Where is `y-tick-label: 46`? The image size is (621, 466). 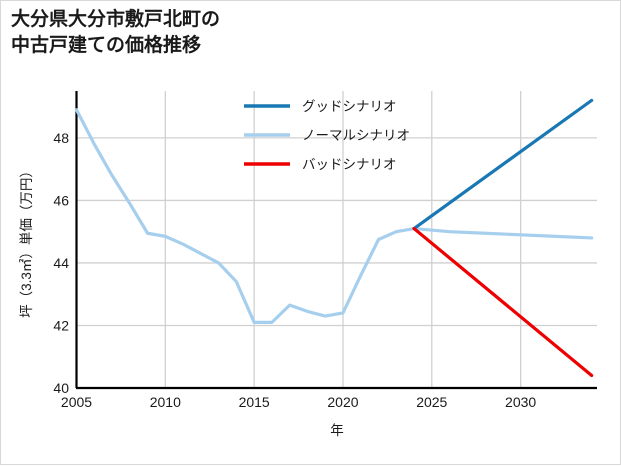
y-tick-label: 46 is located at coordinates (61, 200).